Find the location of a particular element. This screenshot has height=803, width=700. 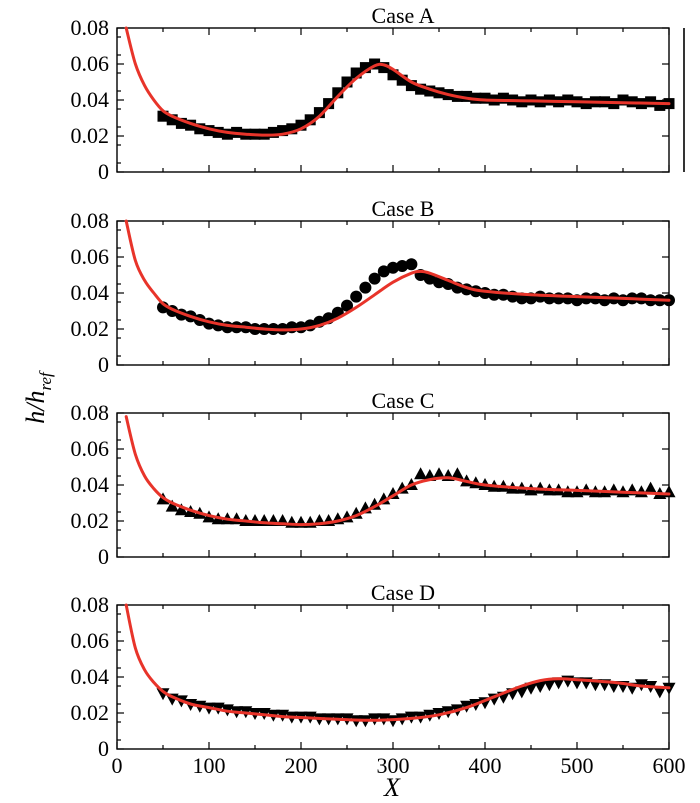

case-a-ytick-label-0: 0 is located at coordinates (103, 171).